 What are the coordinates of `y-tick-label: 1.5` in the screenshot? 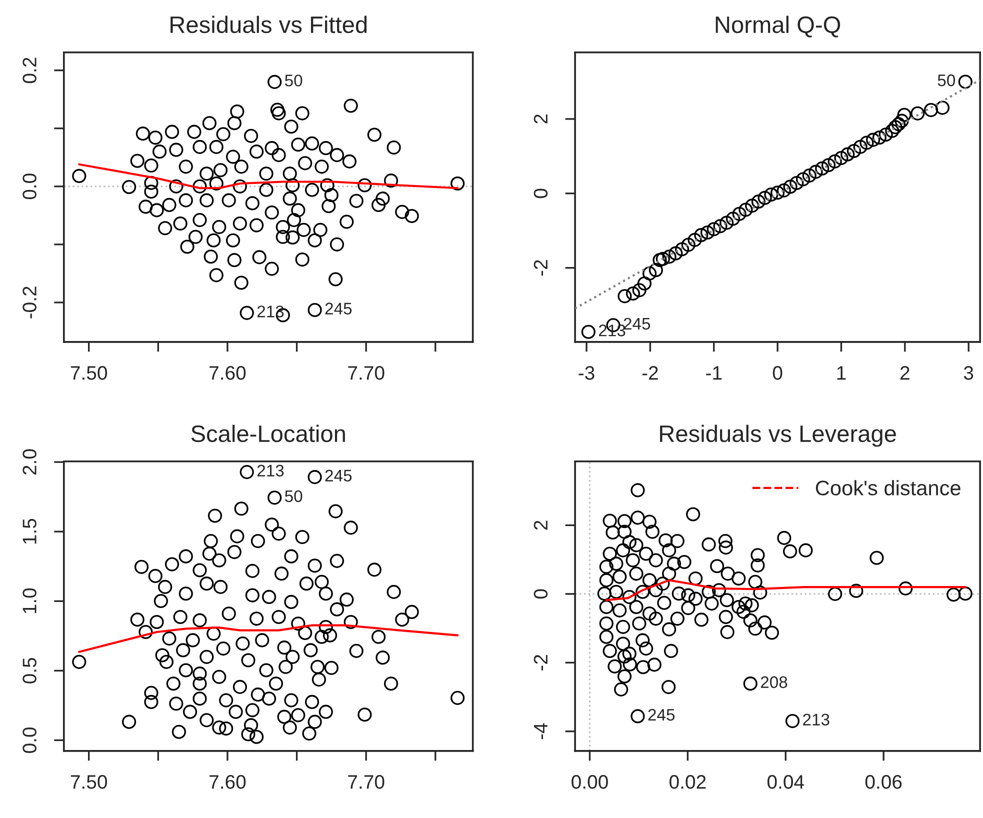 It's located at (29, 531).